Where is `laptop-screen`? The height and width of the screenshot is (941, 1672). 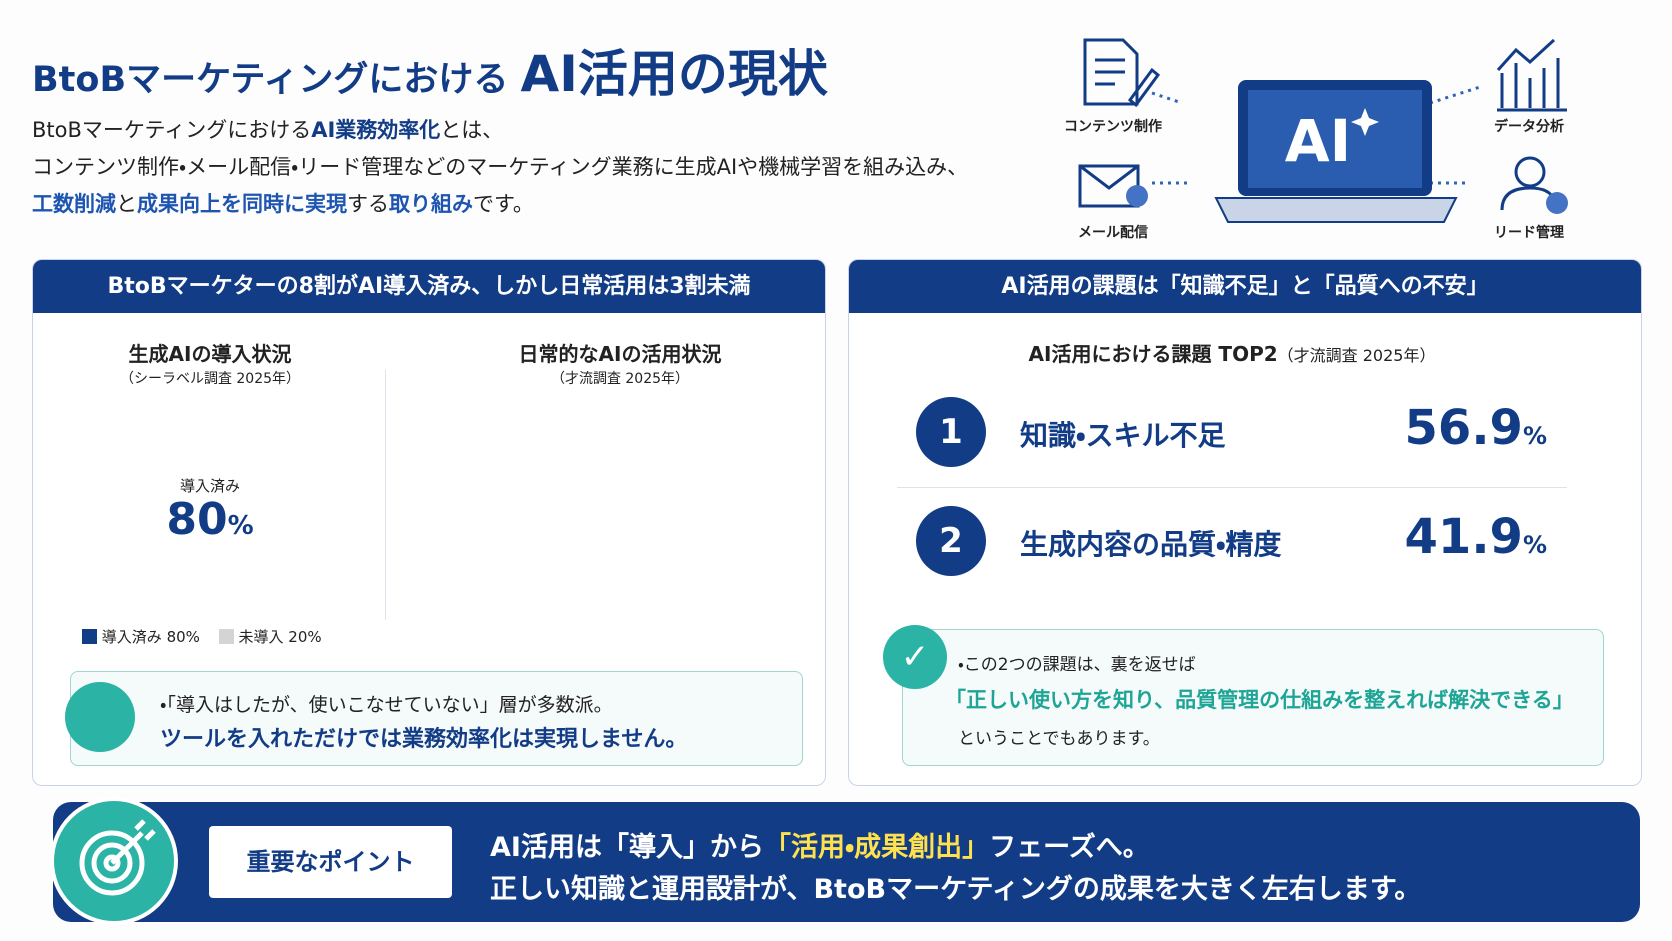
laptop-screen is located at coordinates (1335, 139).